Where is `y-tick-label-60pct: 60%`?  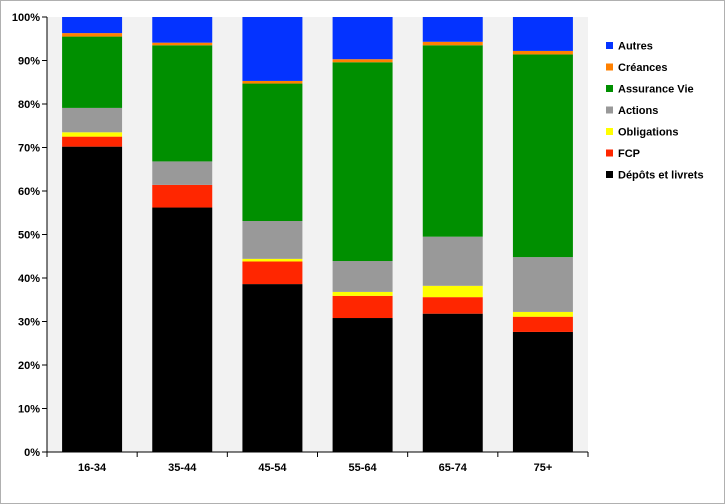
y-tick-label-60pct: 60% is located at coordinates (29, 192).